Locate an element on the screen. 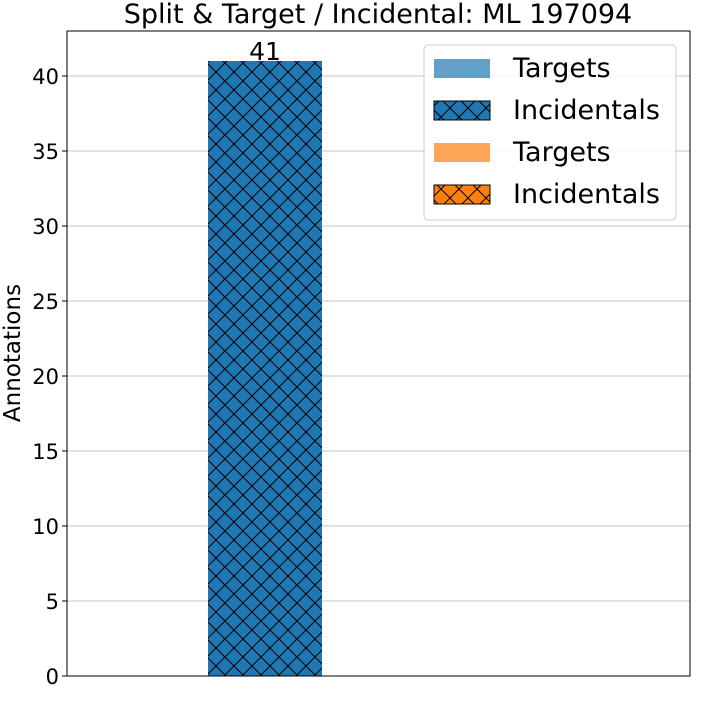 The image size is (720, 724). y-tick-label: 0 is located at coordinates (52, 677).